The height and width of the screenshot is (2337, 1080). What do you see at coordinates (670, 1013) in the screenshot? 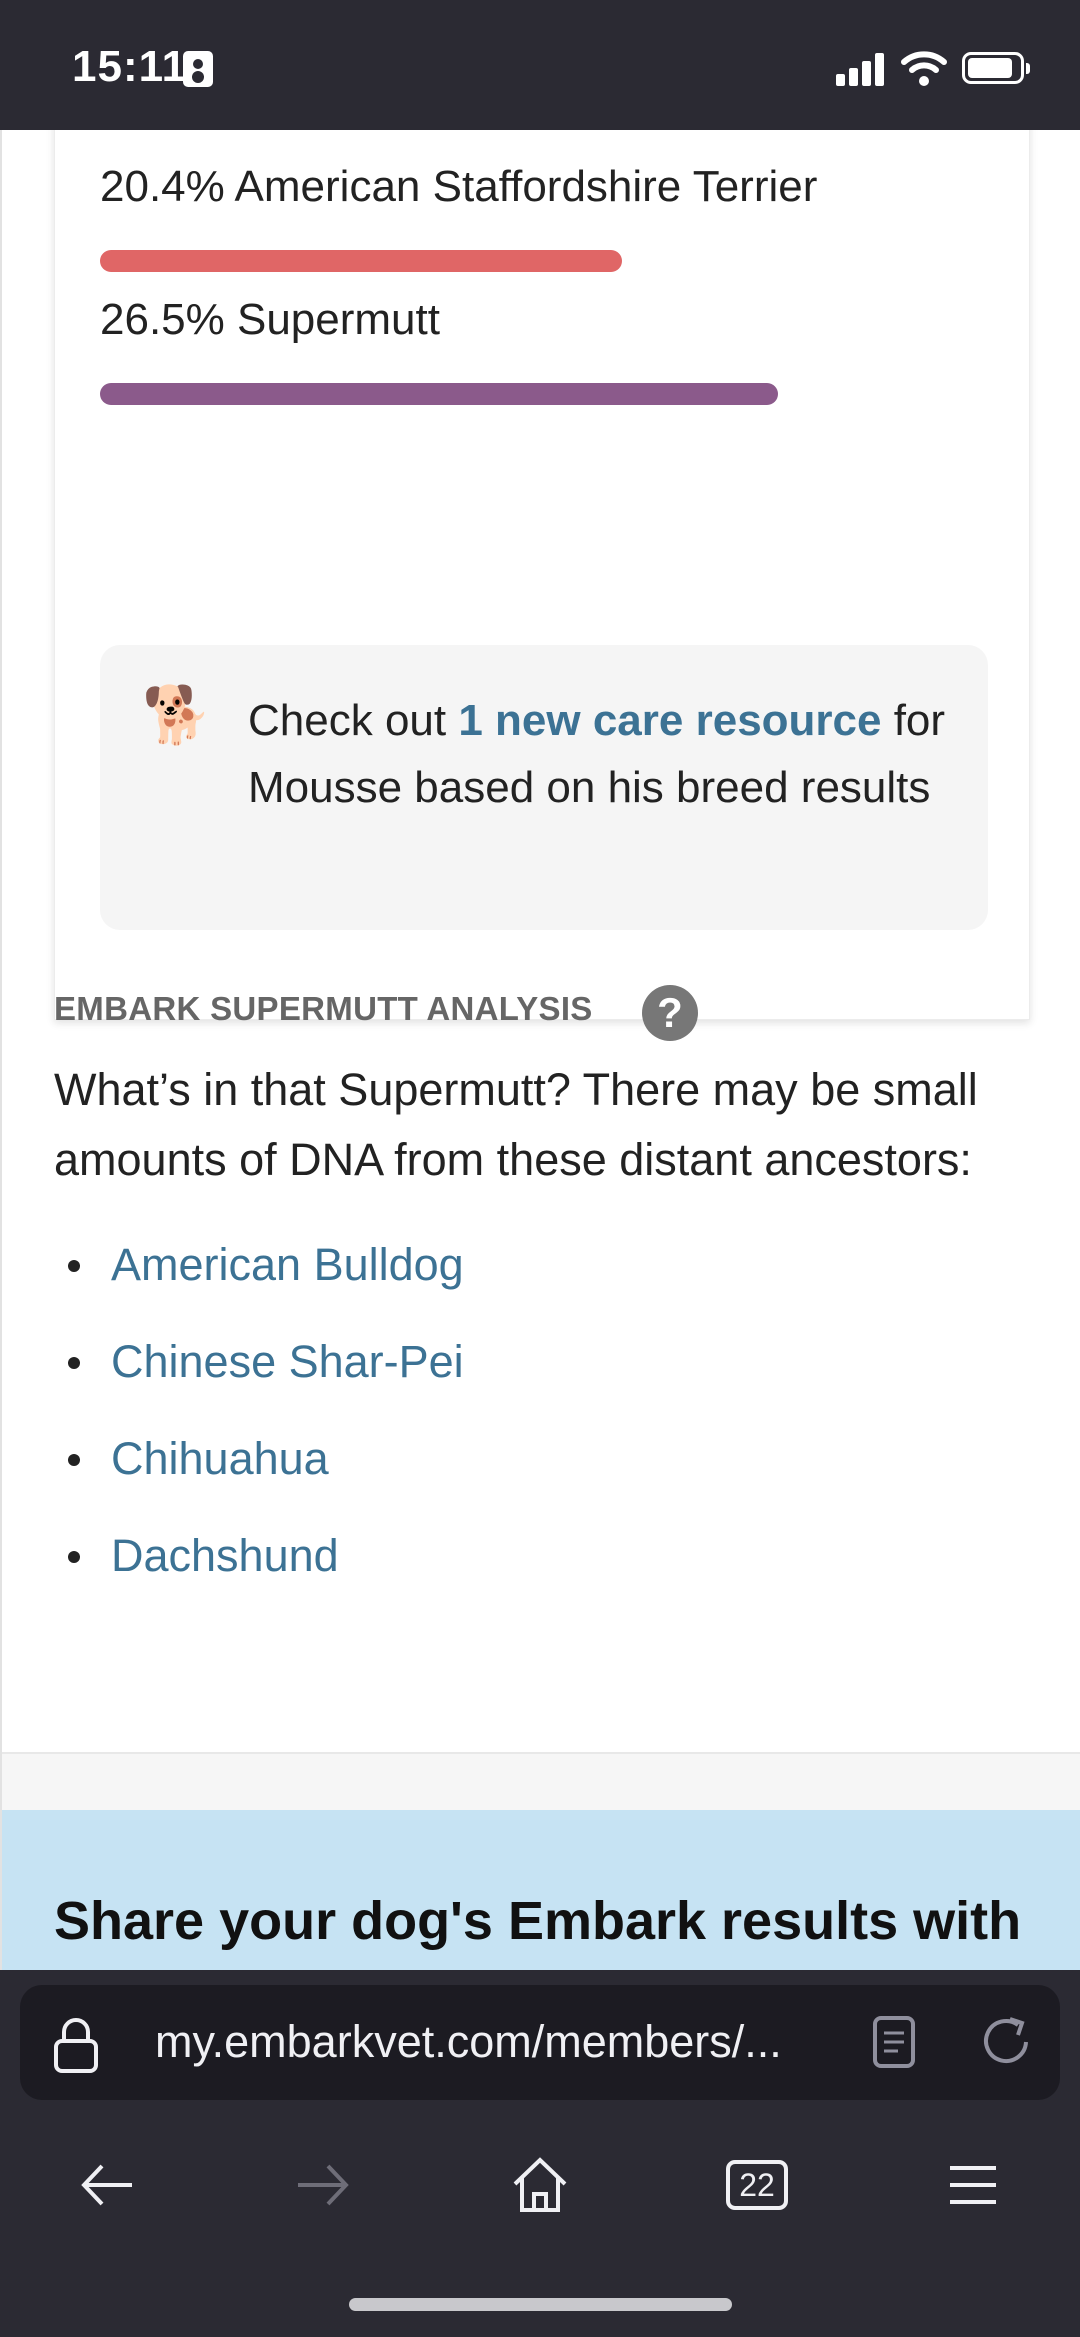
I see `help-icon: ?` at bounding box center [670, 1013].